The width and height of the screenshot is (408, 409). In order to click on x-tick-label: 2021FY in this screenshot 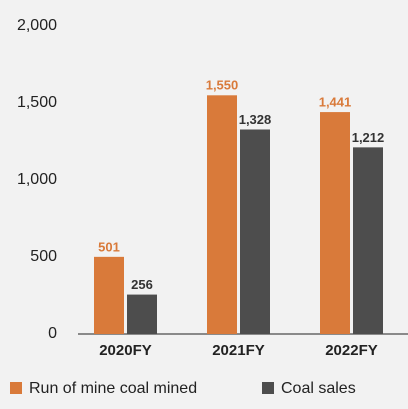, I will do `click(238, 350)`.